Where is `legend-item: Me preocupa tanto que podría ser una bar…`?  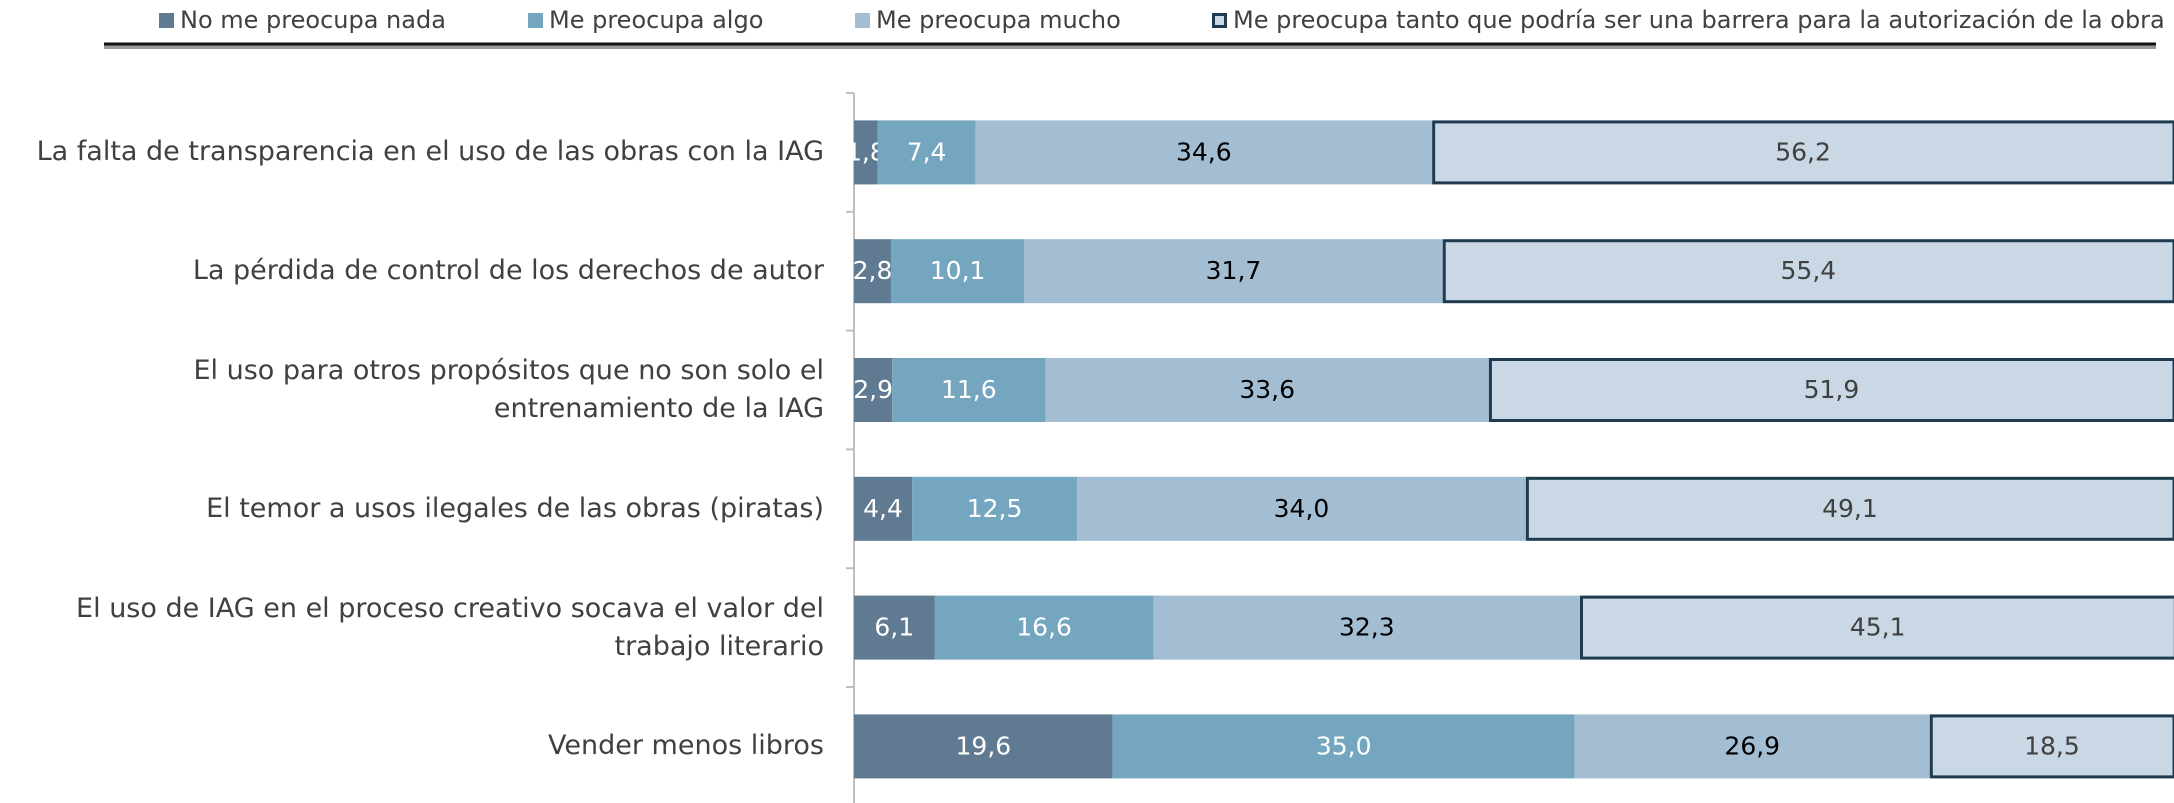
legend-item: Me preocupa tanto que podría ser una bar… is located at coordinates (1688, 20).